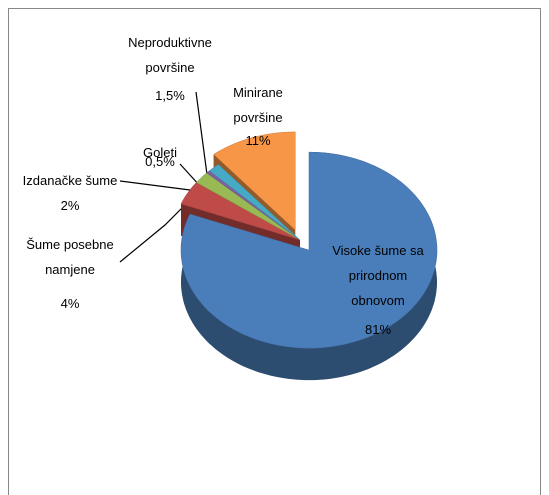  Describe the element at coordinates (160, 161) in the screenshot. I see `value-label: 0,5%` at that location.